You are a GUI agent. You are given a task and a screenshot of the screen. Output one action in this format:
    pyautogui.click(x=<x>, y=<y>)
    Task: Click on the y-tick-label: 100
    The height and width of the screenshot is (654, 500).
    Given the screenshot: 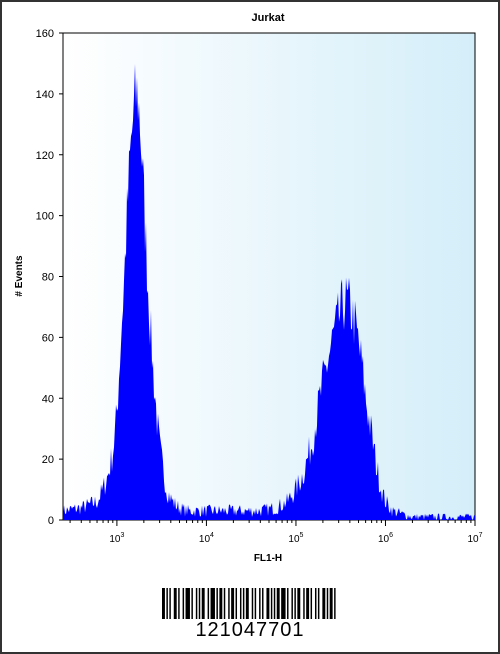 What is the action you would take?
    pyautogui.click(x=45, y=217)
    